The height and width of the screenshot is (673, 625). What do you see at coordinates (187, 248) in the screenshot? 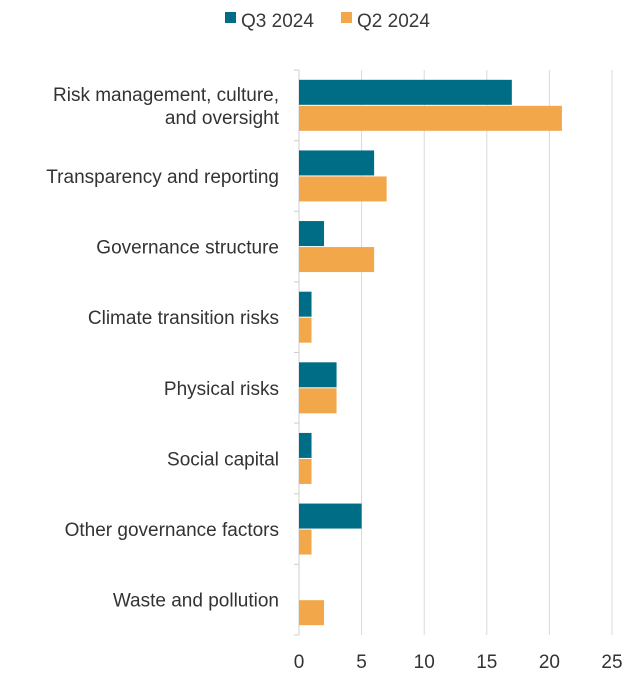
I see `category-label: Governance structure` at bounding box center [187, 248].